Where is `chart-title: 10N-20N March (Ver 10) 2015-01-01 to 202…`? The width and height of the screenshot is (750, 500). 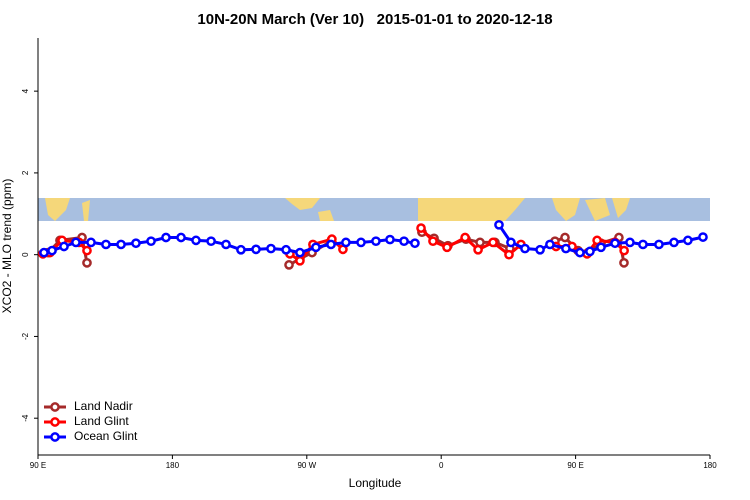 chart-title: 10N-20N March (Ver 10) 2015-01-01 to 202… is located at coordinates (374, 19).